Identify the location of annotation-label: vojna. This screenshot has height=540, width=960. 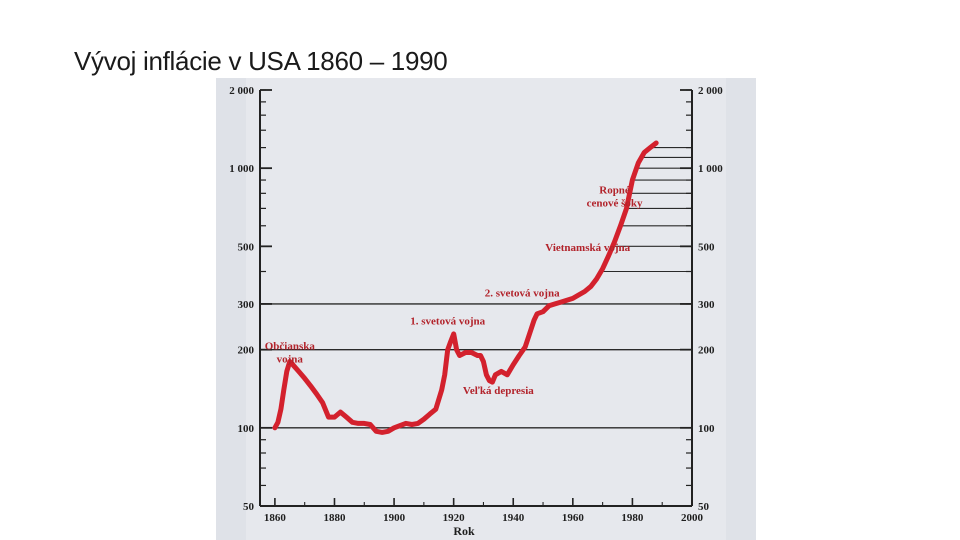
(290, 360).